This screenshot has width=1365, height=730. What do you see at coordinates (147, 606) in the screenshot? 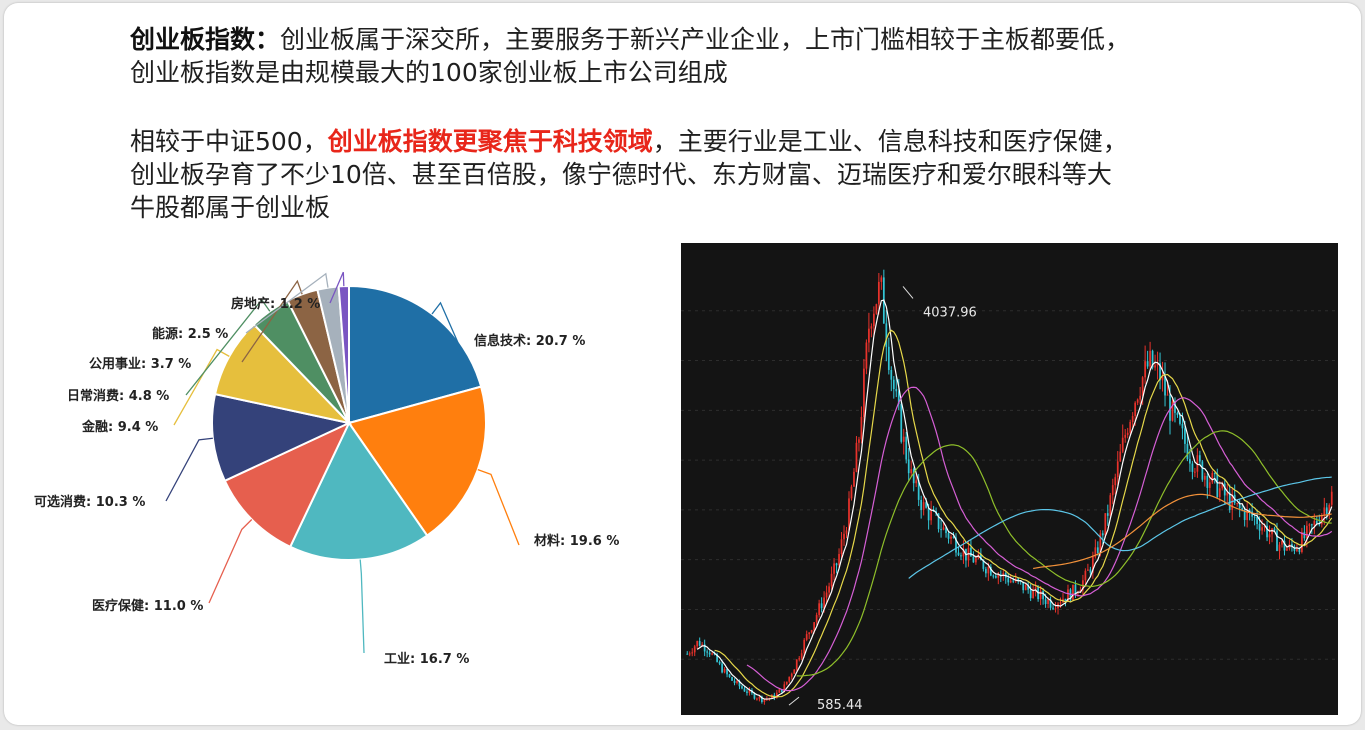
I see `pie-slice-label: 医疗保健: 11.0 %` at bounding box center [147, 606].